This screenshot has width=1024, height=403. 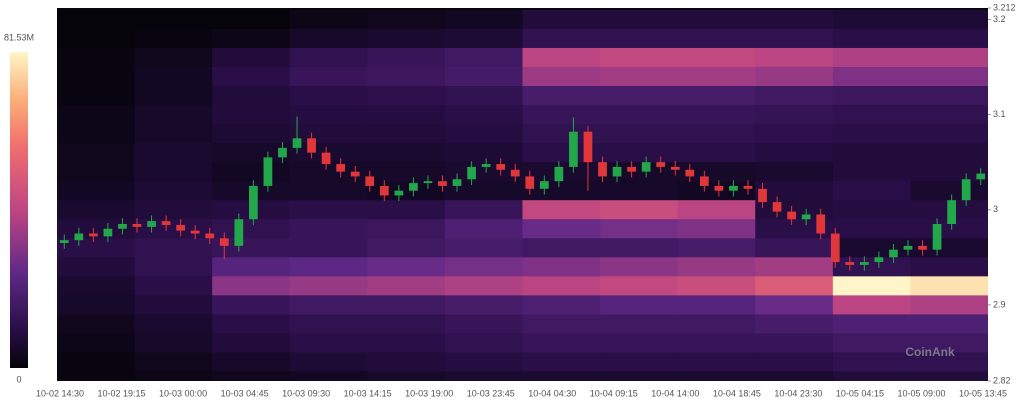 What do you see at coordinates (60, 393) in the screenshot?
I see `x-tick-label: 10-02 14:30` at bounding box center [60, 393].